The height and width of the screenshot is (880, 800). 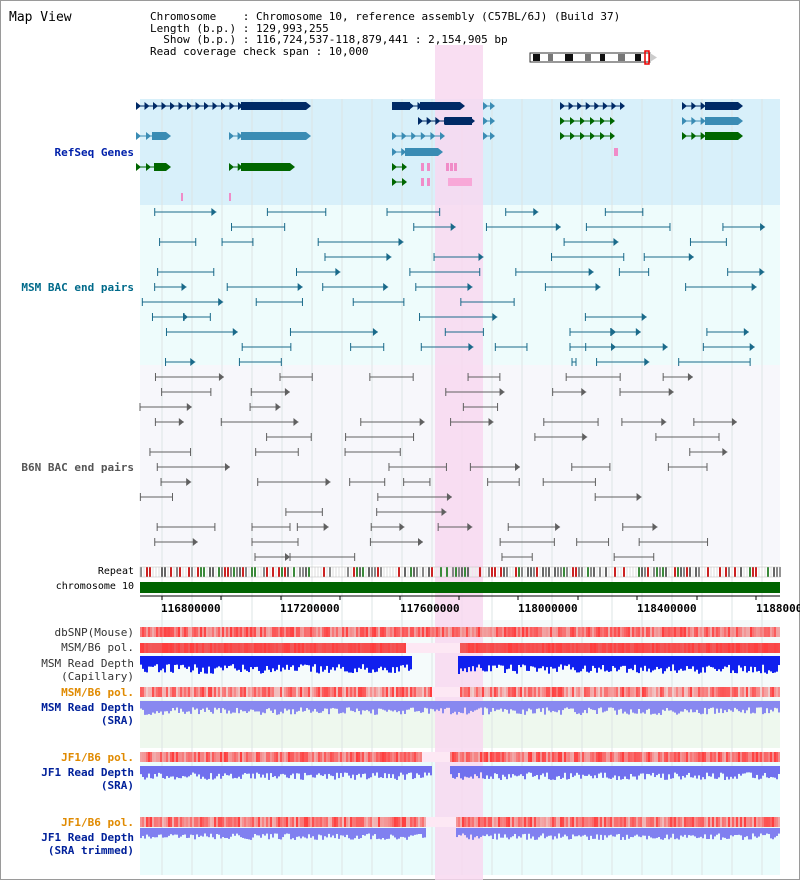 What do you see at coordinates (97, 647) in the screenshot?
I see `track-label-msm-pol: MSM/B6 pol.` at bounding box center [97, 647].